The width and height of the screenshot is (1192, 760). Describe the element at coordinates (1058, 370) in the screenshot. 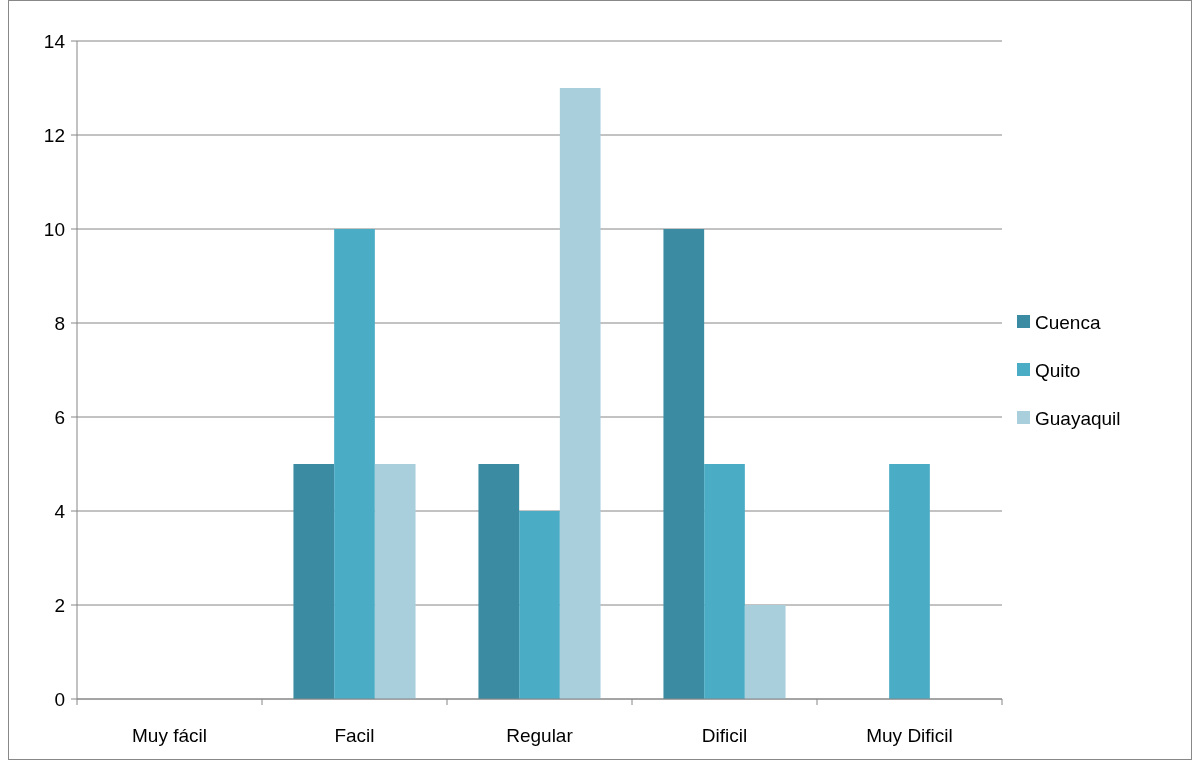

I see `legend-label: Quito` at that location.